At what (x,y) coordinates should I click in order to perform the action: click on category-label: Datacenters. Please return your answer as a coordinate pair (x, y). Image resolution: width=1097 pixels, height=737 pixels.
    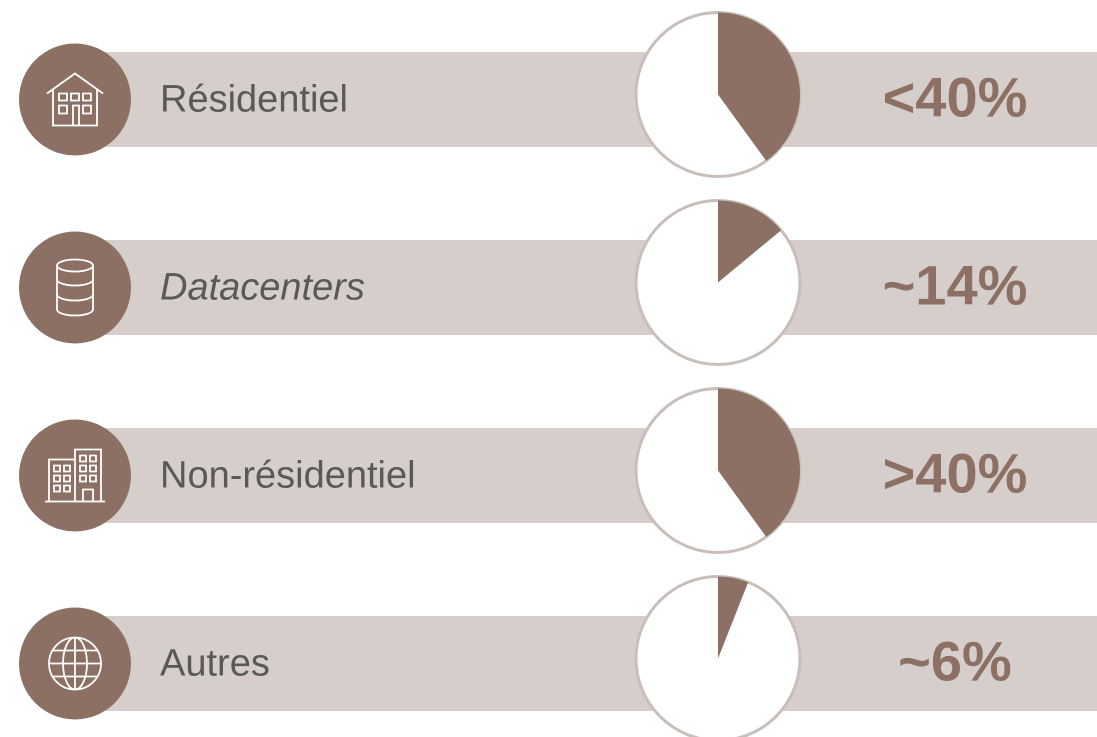
    Looking at the image, I should click on (262, 288).